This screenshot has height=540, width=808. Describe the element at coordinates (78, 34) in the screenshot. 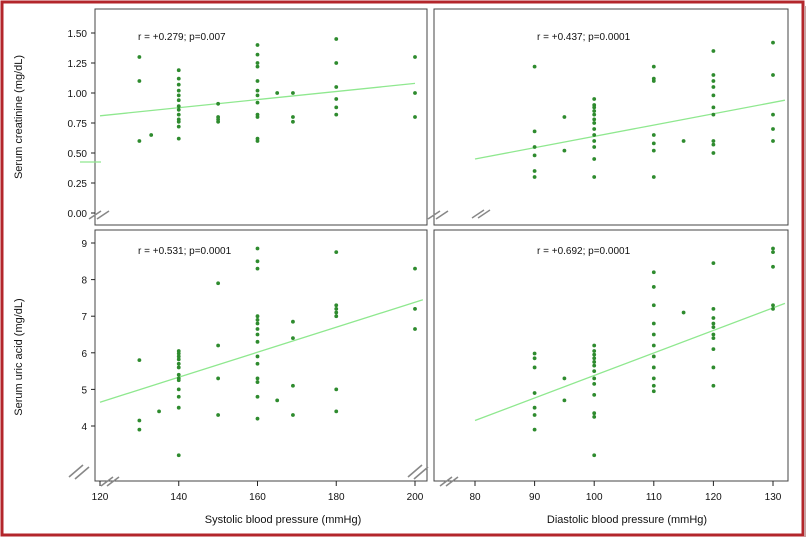

I see `y-tick-label: 1.50` at that location.